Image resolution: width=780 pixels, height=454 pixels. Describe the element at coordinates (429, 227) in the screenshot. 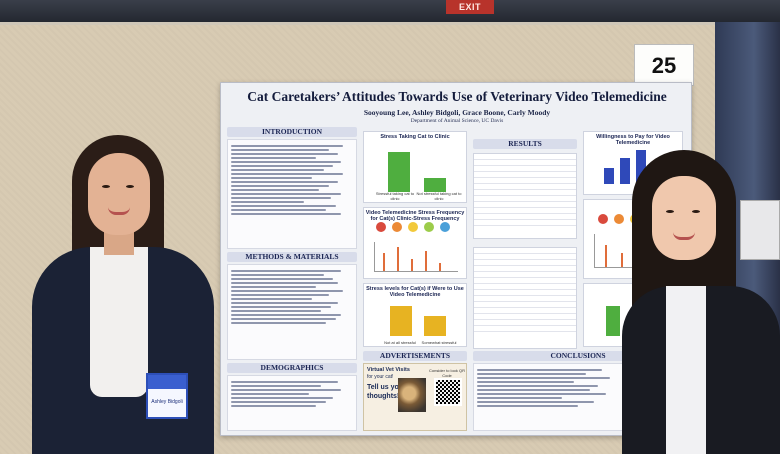

I see `face-calm-icon` at that location.